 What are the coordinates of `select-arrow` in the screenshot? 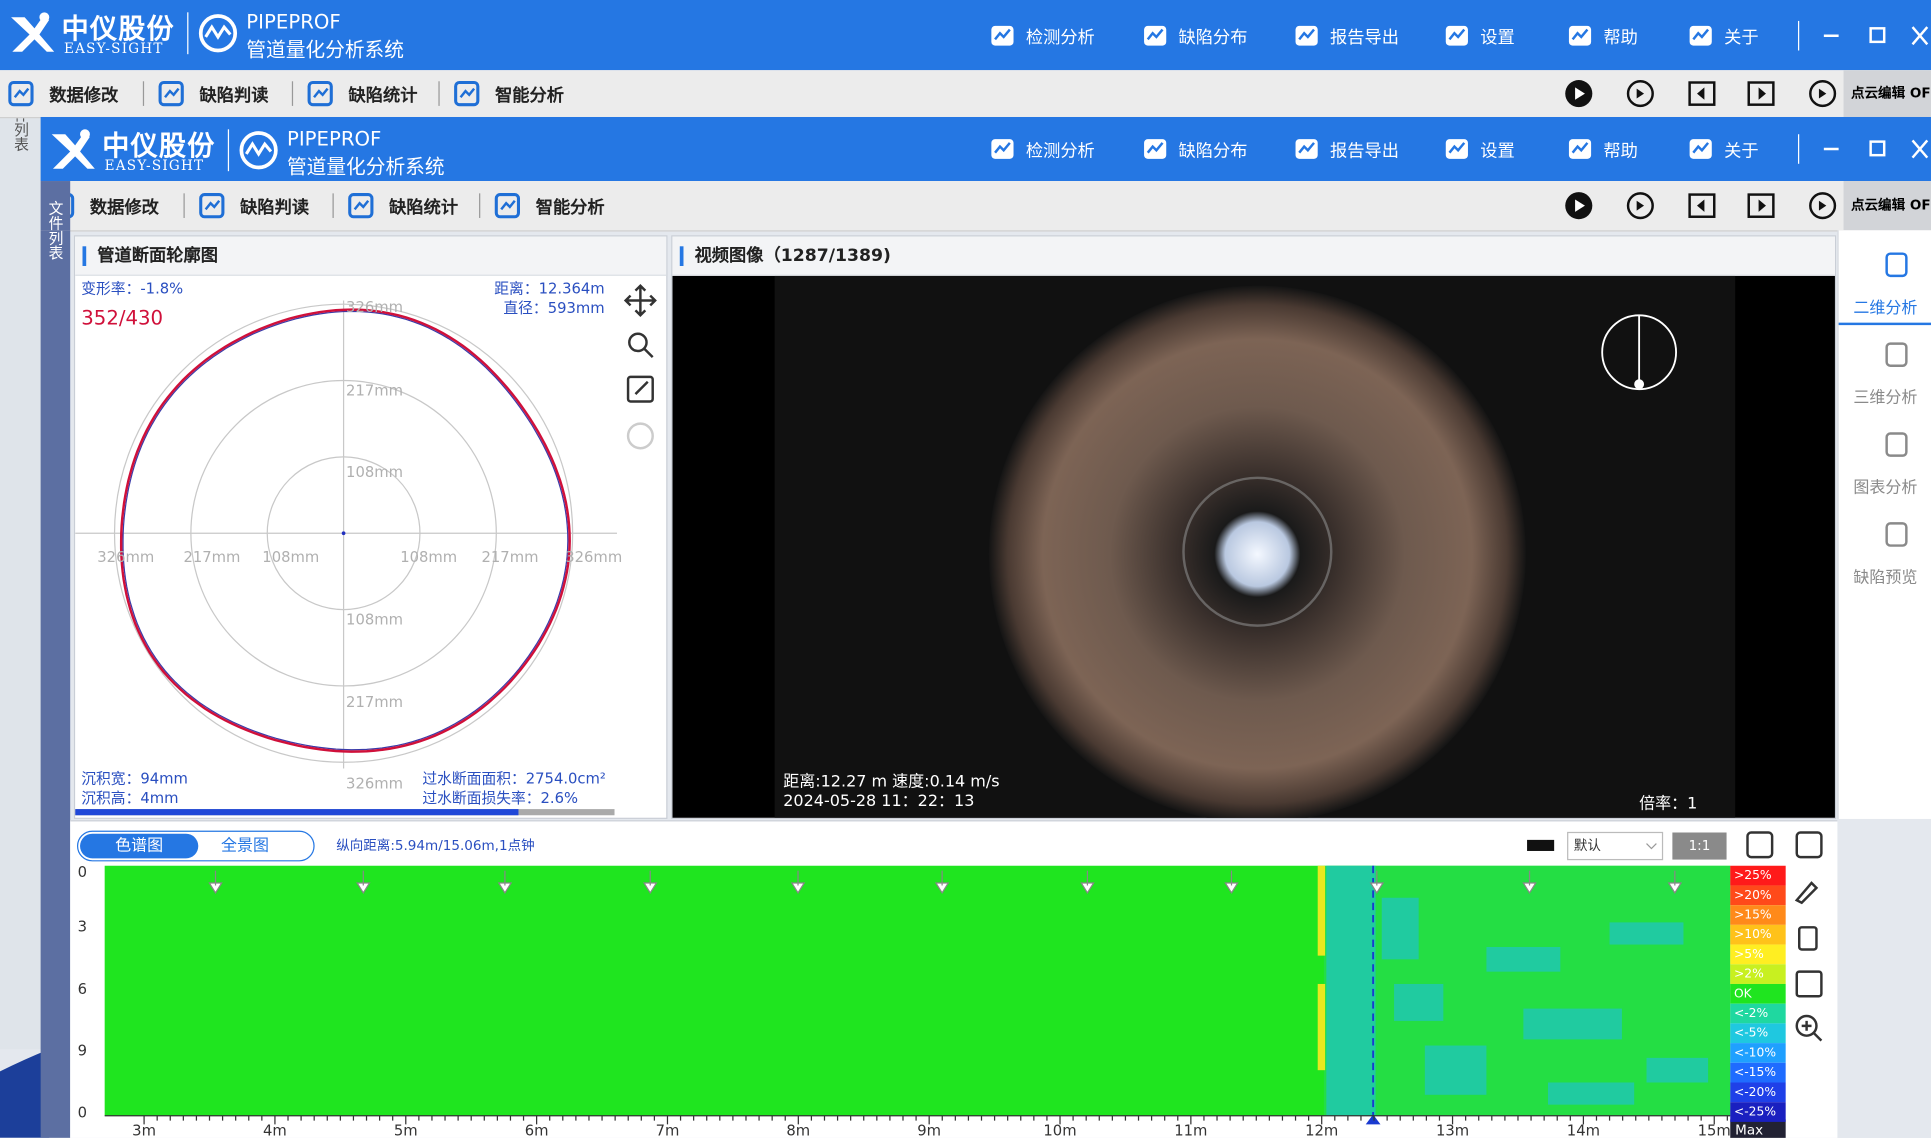 It's located at (1651, 846).